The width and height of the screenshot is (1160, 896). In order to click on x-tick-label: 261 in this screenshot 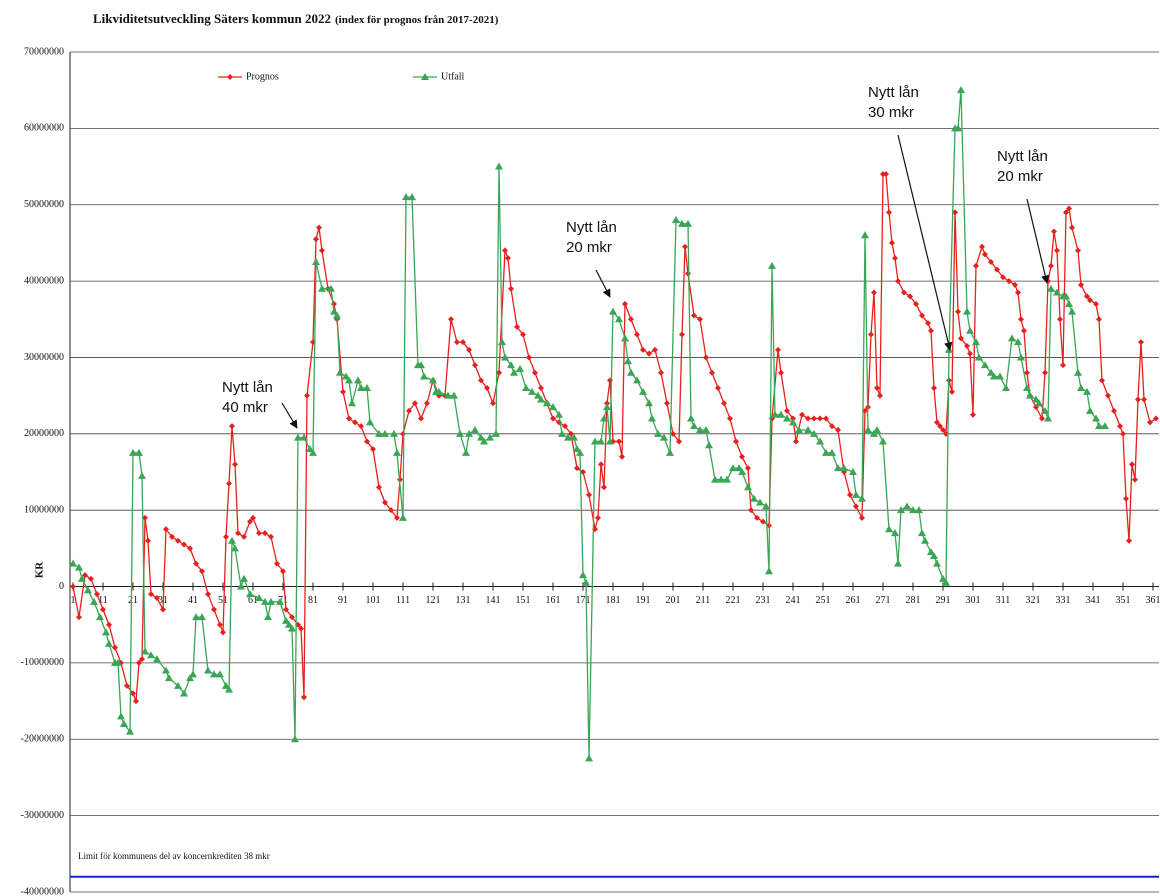, I will do `click(853, 600)`.